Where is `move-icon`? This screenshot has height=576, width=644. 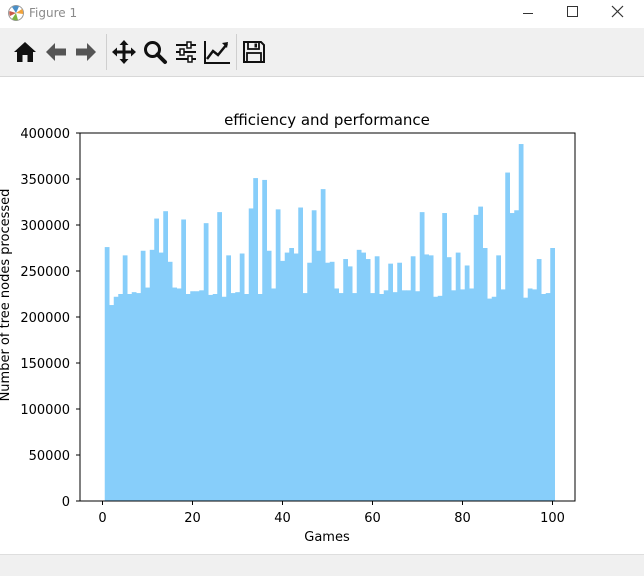
move-icon is located at coordinates (124, 52).